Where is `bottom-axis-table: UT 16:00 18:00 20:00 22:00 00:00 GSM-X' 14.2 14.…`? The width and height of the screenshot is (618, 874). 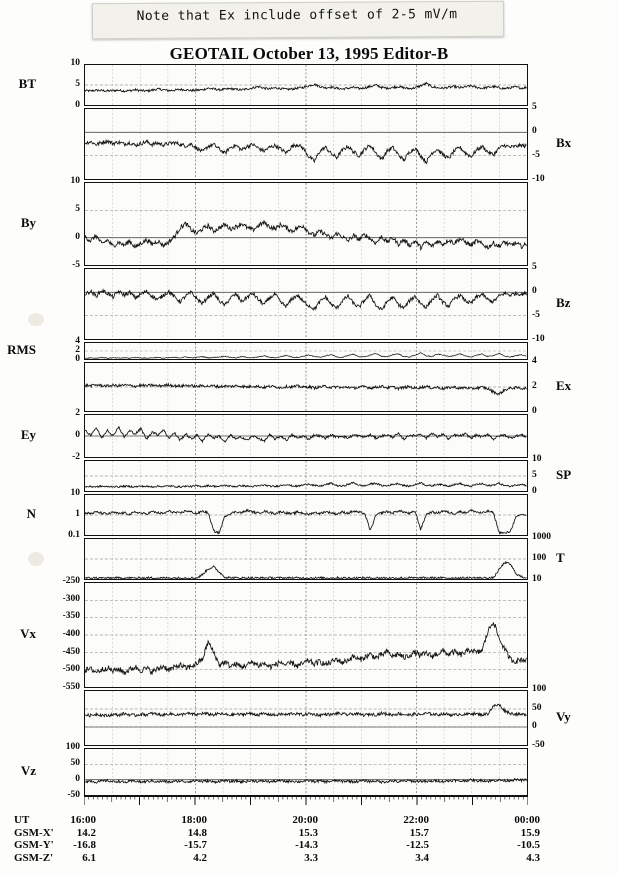 bottom-axis-table: UT 16:00 18:00 20:00 22:00 00:00 GSM-X' 14.2 14.… is located at coordinates (309, 839).